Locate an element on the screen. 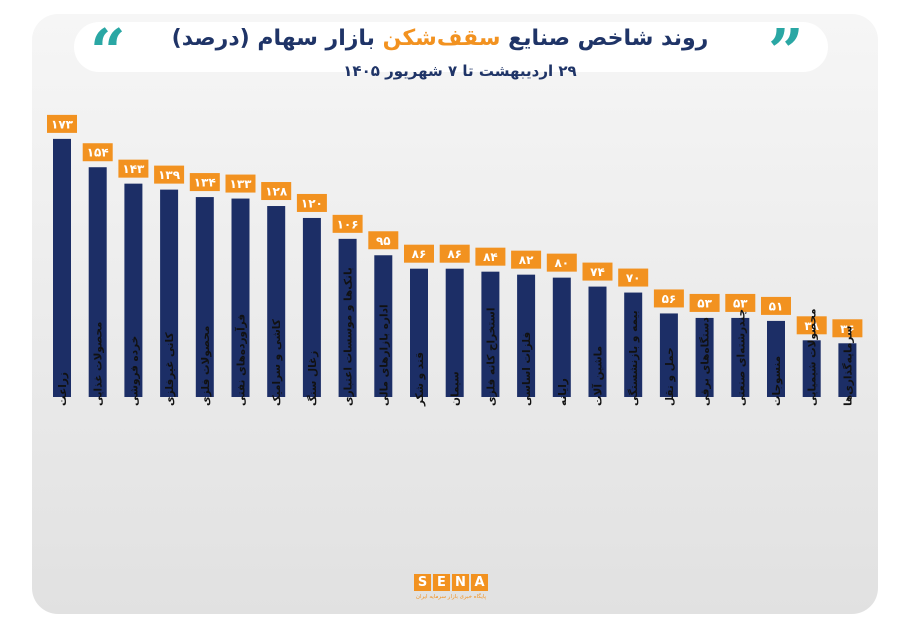 This screenshot has width=900, height=623. value-label: ۱۳۳ is located at coordinates (241, 184).